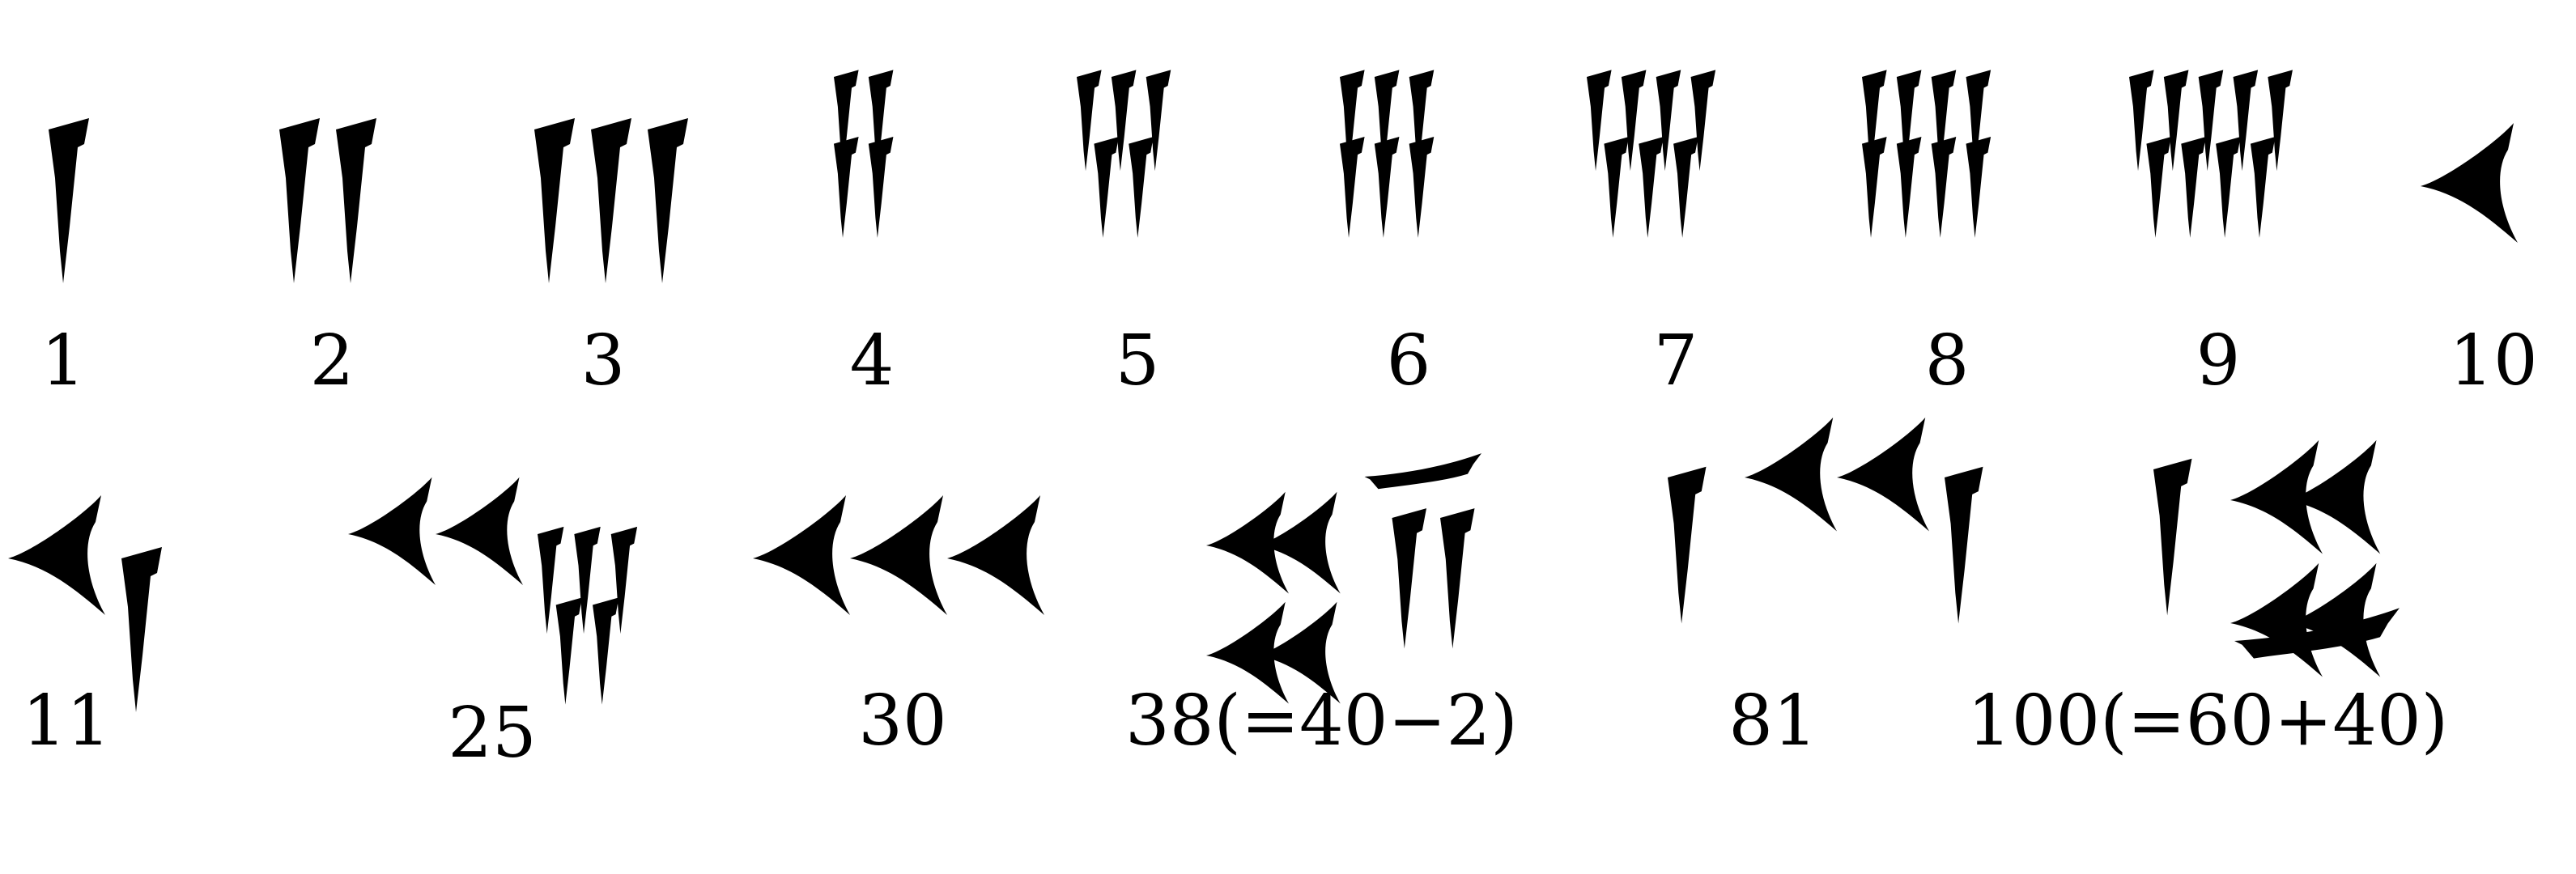 This screenshot has width=2576, height=874. Describe the element at coordinates (327, 200) in the screenshot. I see `numeral-2-sign` at that location.